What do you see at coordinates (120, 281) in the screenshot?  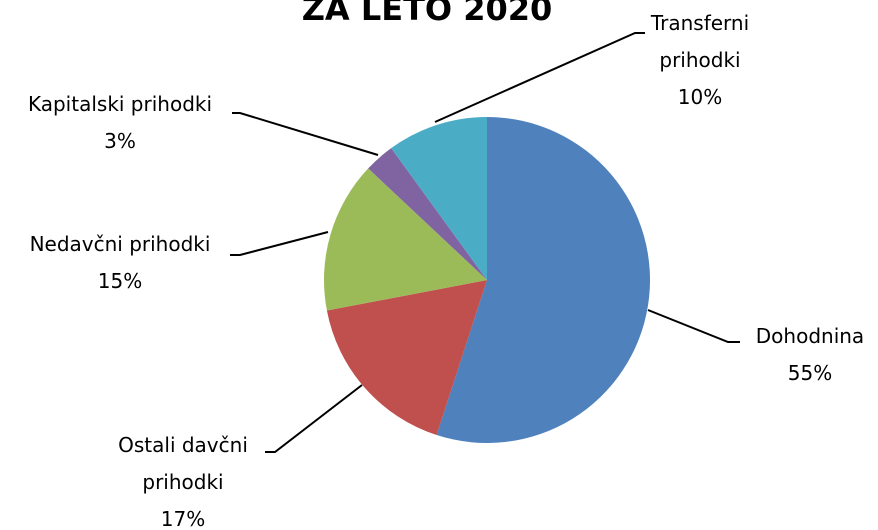 I see `label-value: 15%` at bounding box center [120, 281].